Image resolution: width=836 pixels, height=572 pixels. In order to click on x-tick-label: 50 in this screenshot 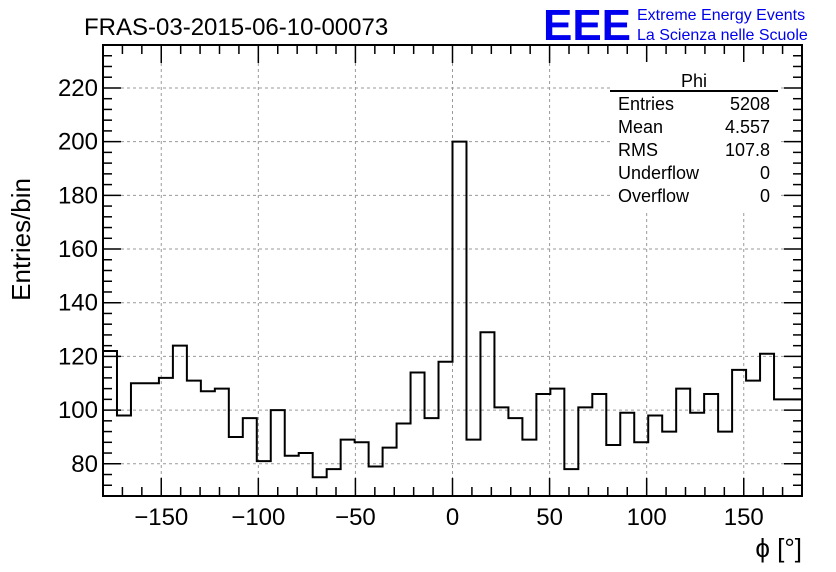, I will do `click(549, 517)`.